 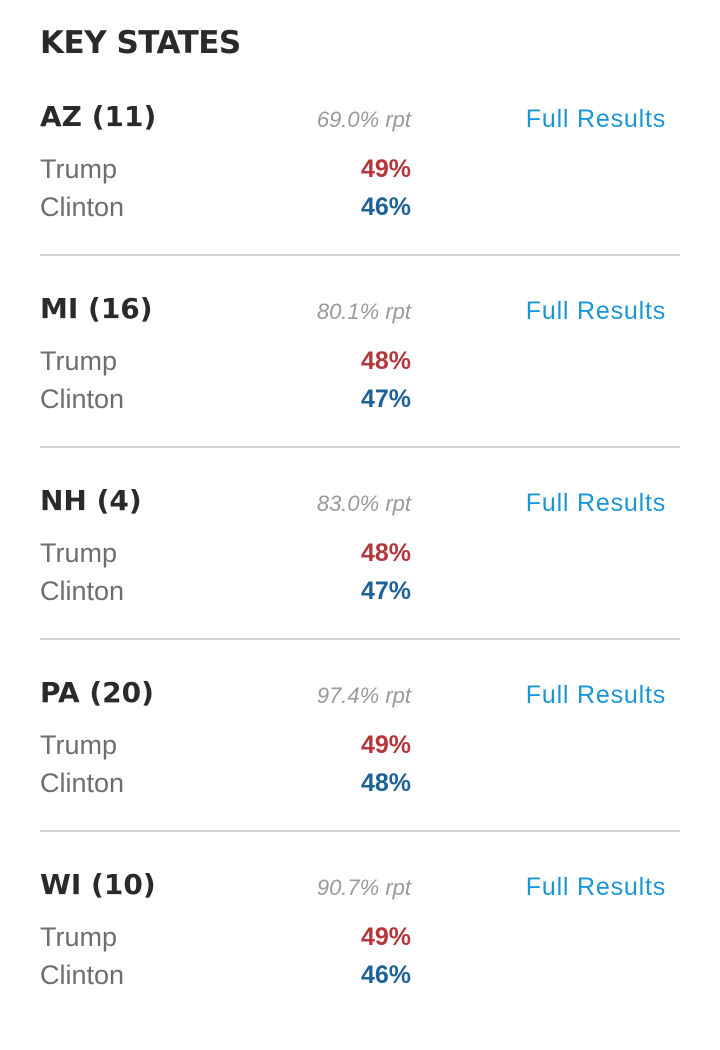 What do you see at coordinates (225, 783) in the screenshot?
I see `candidate-row-clinton: Clinton 48%` at bounding box center [225, 783].